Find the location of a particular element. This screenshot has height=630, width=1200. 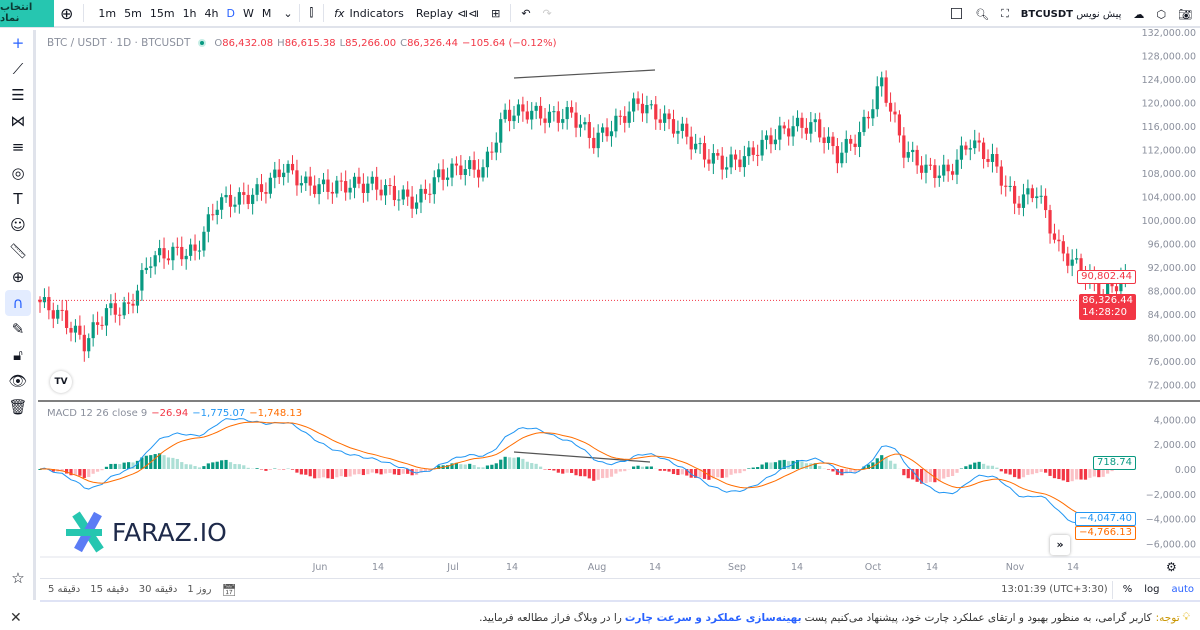

save-draft: BTCUSDT پیش نویس is located at coordinates (1071, 14).